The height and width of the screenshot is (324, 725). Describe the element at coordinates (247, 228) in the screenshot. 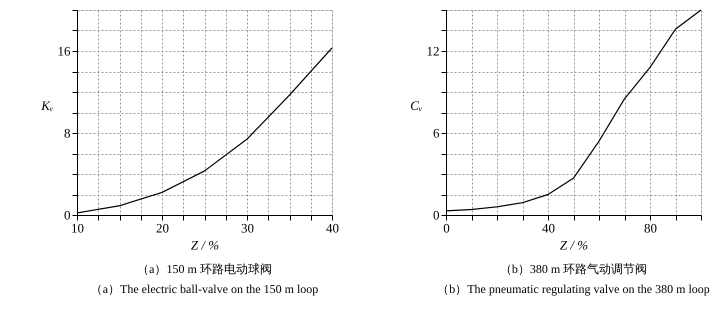

I see `x-tick-label: 30` at that location.